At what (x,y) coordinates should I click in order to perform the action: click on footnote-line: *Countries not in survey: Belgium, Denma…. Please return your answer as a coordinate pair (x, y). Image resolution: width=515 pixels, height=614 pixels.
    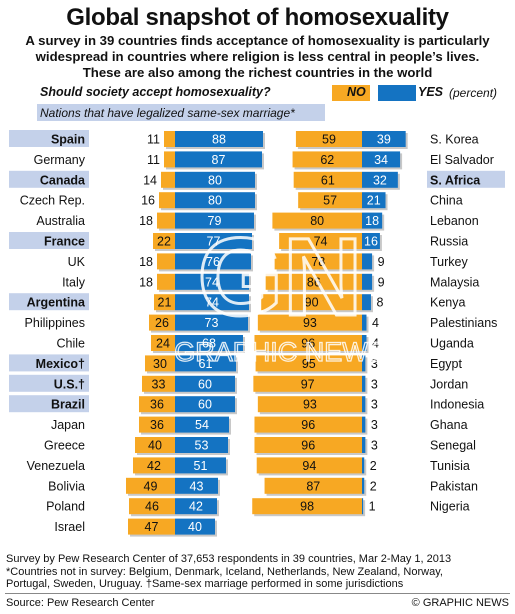
    Looking at the image, I should click on (224, 571).